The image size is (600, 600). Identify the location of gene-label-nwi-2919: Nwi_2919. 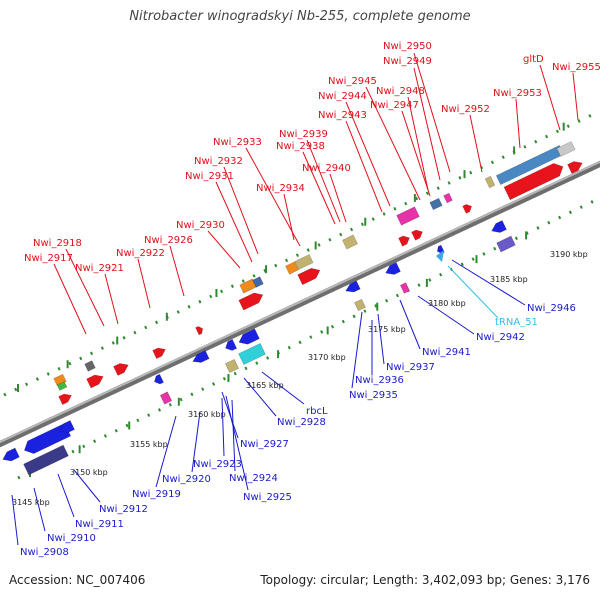
(156, 494).